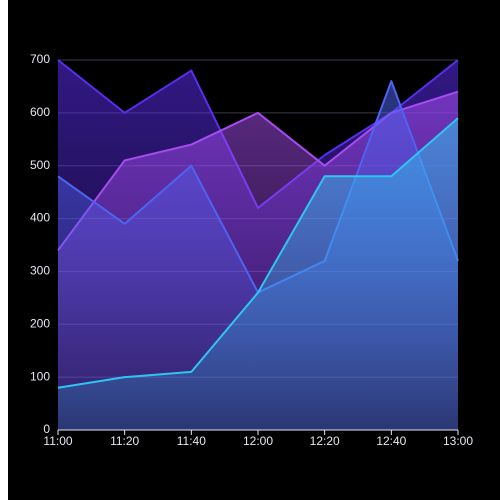 This screenshot has width=500, height=500. What do you see at coordinates (40, 165) in the screenshot?
I see `y-tick-label: 500` at bounding box center [40, 165].